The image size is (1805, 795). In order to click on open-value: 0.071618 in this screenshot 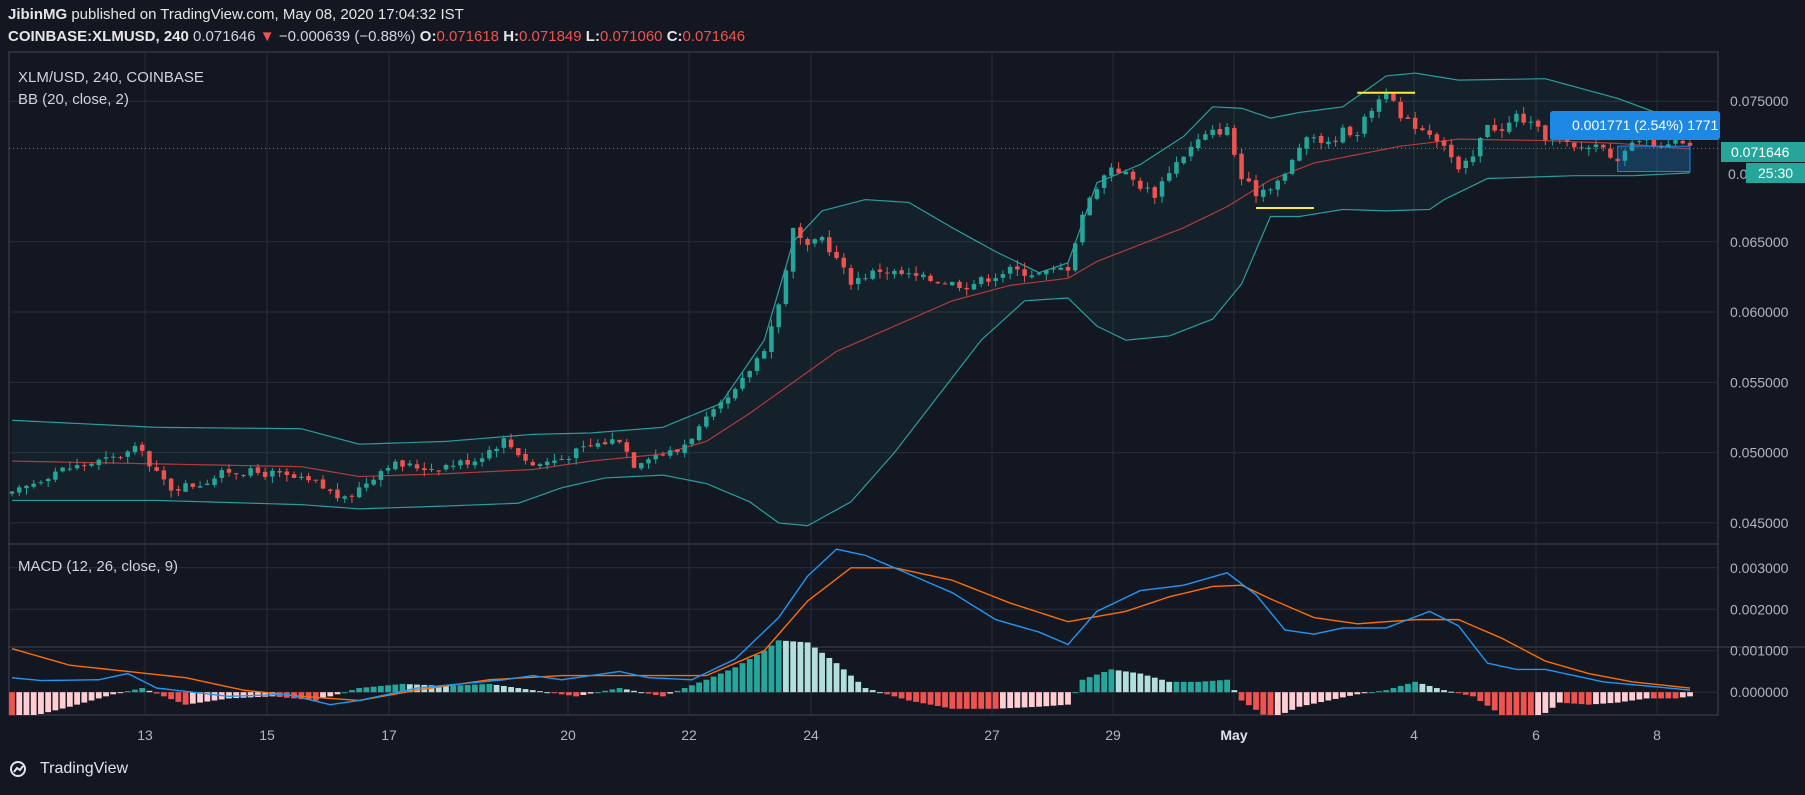, I will do `click(468, 36)`.